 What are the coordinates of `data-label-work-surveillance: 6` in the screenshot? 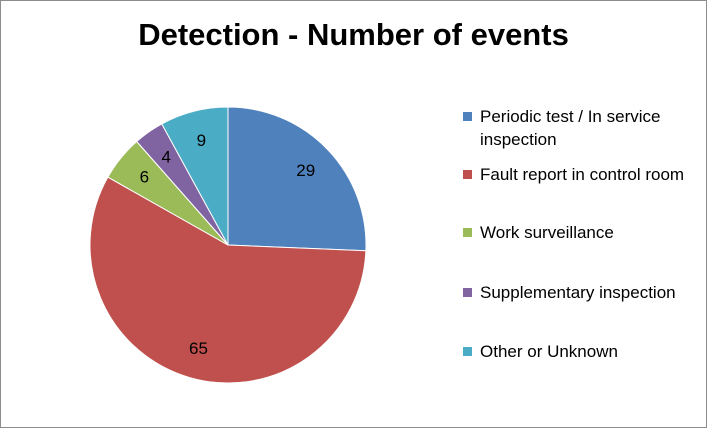 It's located at (144, 177).